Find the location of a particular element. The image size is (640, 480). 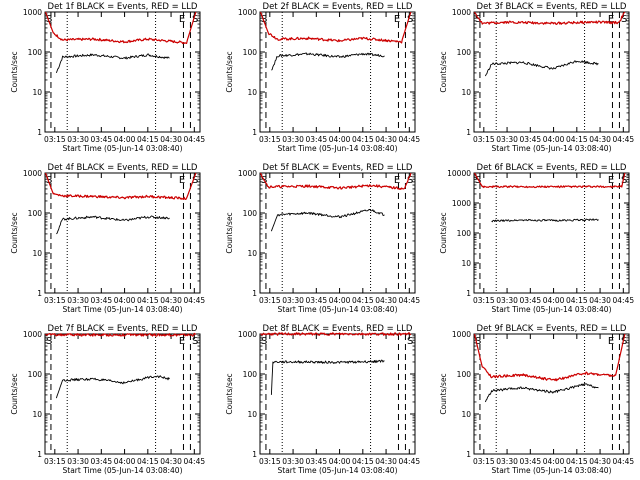

chart-title: Det 9f BLACK = Events, RED = LLD is located at coordinates (552, 329).